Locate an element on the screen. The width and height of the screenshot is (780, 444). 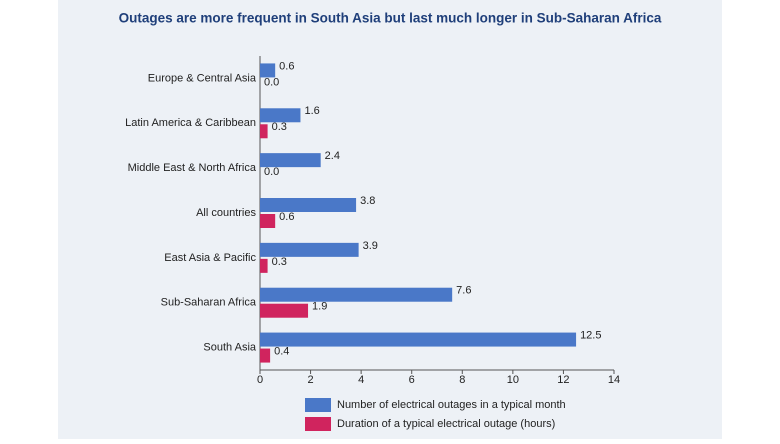
value-label: 3.8 is located at coordinates (367, 201).